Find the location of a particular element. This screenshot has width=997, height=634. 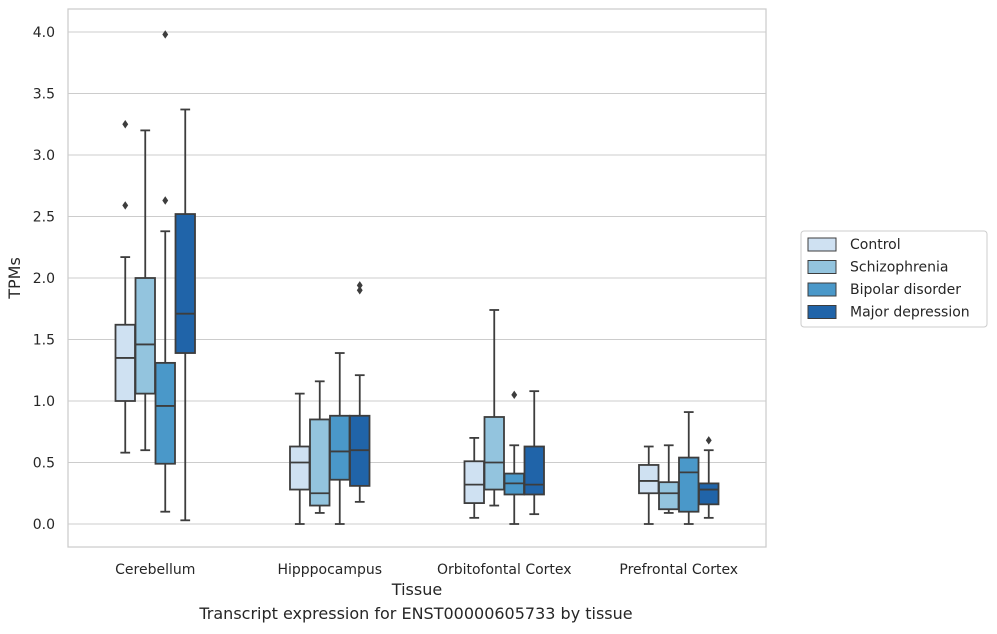

legend-label: Schizophrenia is located at coordinates (899, 268).